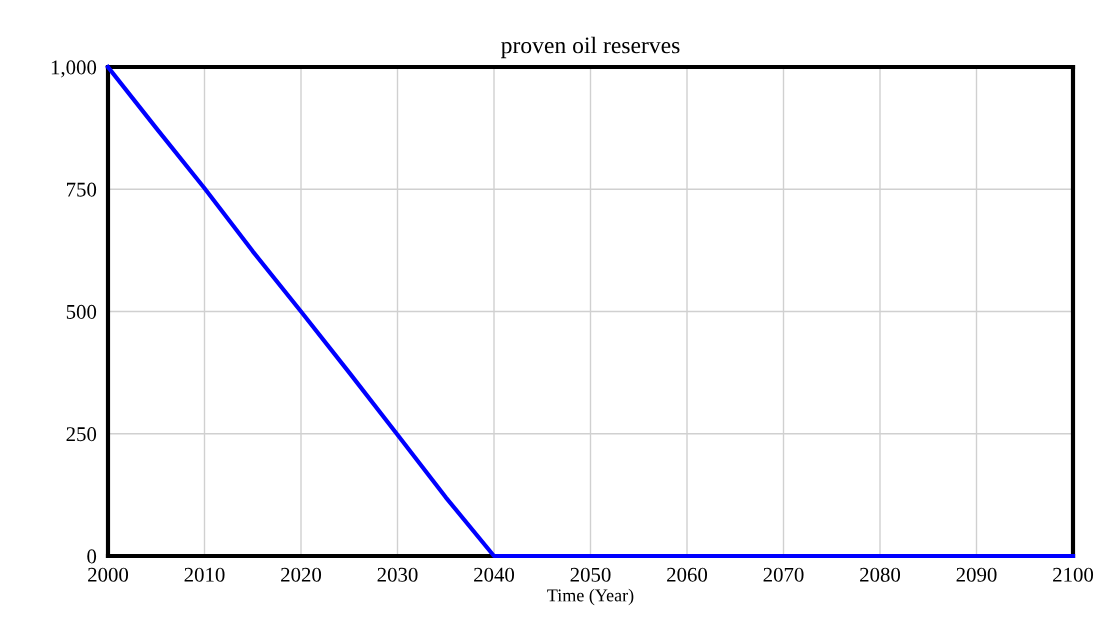  What do you see at coordinates (204, 574) in the screenshot?
I see `x-tick-label: 2010` at bounding box center [204, 574].